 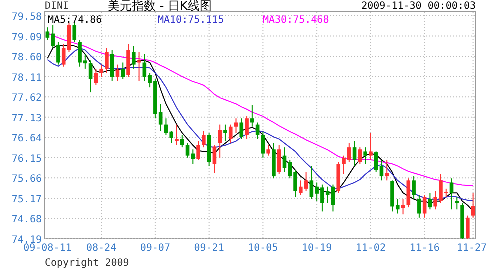 I want to click on x-tick-label: 10-05, so click(x=263, y=248).